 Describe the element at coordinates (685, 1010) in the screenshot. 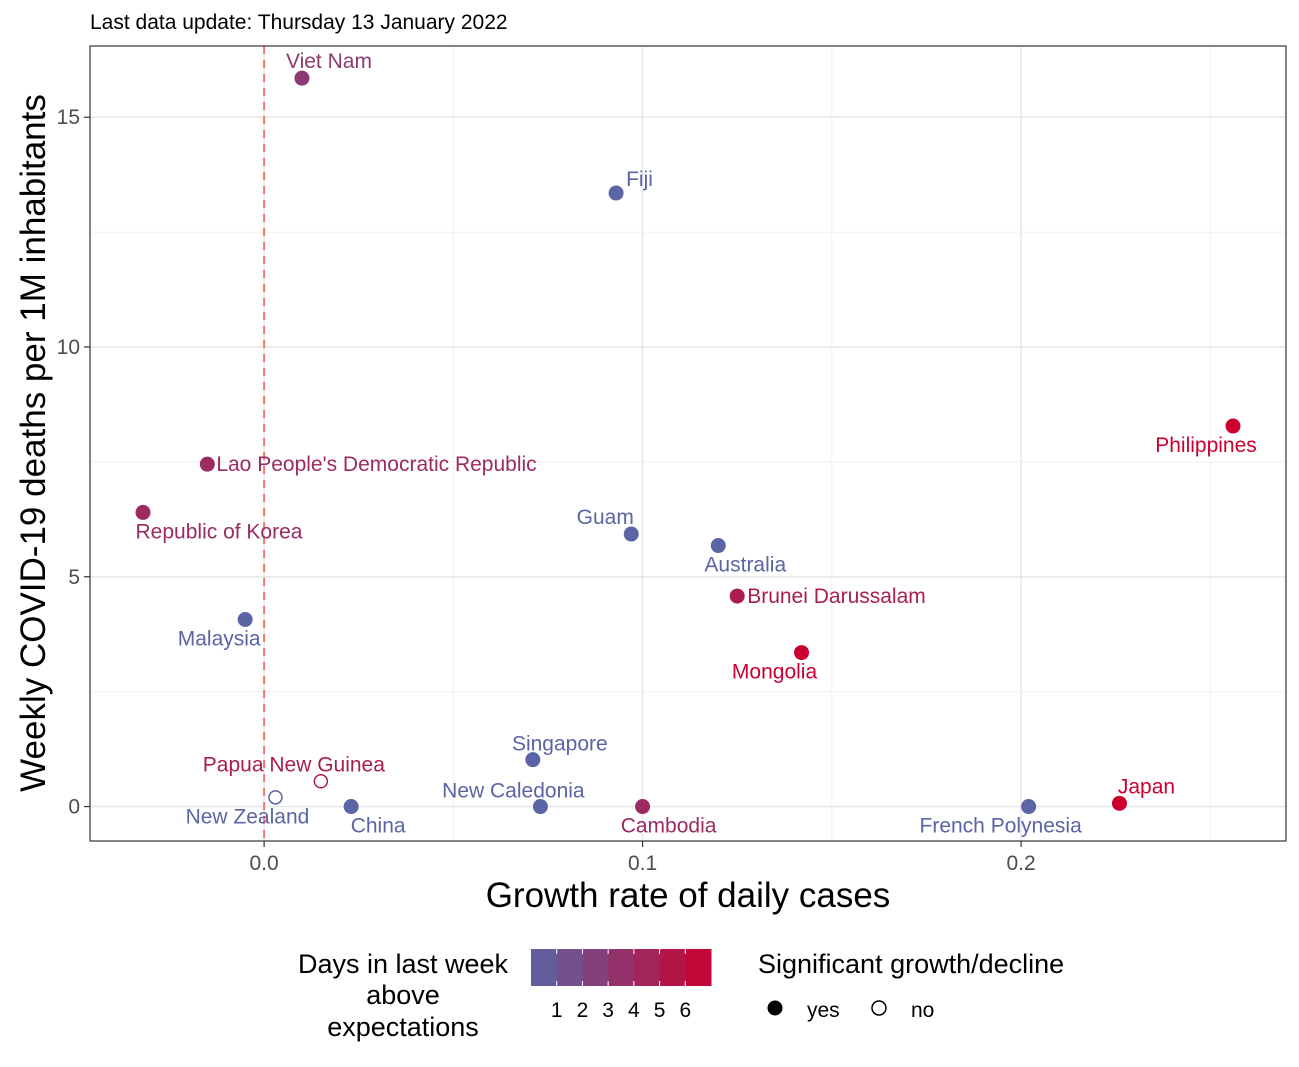

I see `legend-colorbar-label: 6` at that location.